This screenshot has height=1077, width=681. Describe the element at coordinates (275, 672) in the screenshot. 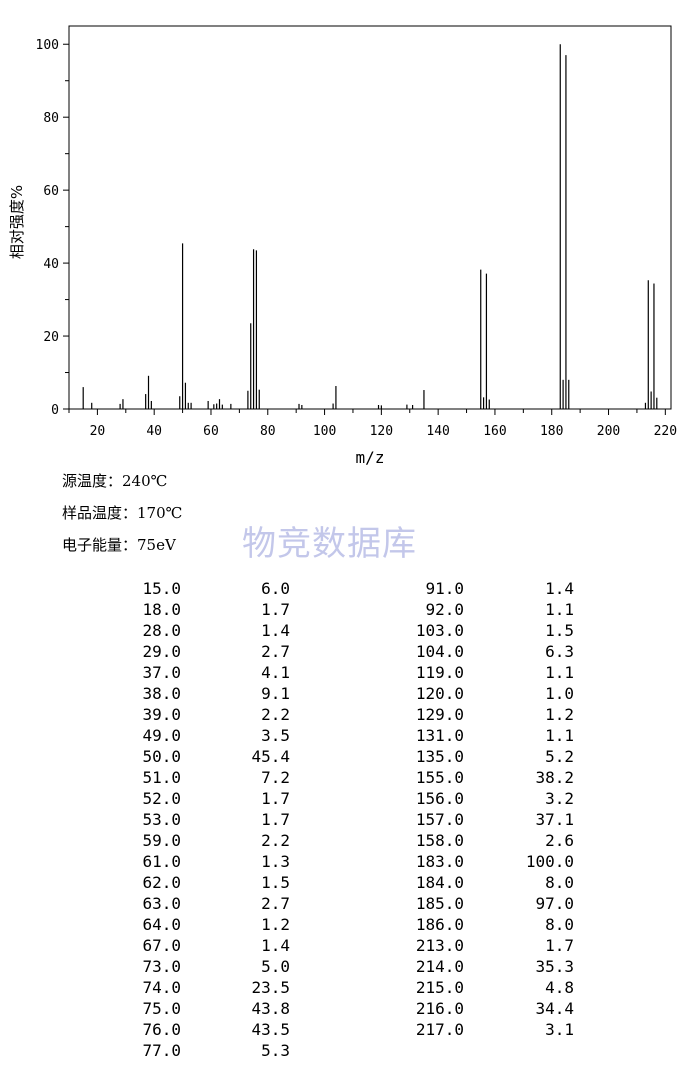

I see `left-intensity-cell: 4.1` at that location.